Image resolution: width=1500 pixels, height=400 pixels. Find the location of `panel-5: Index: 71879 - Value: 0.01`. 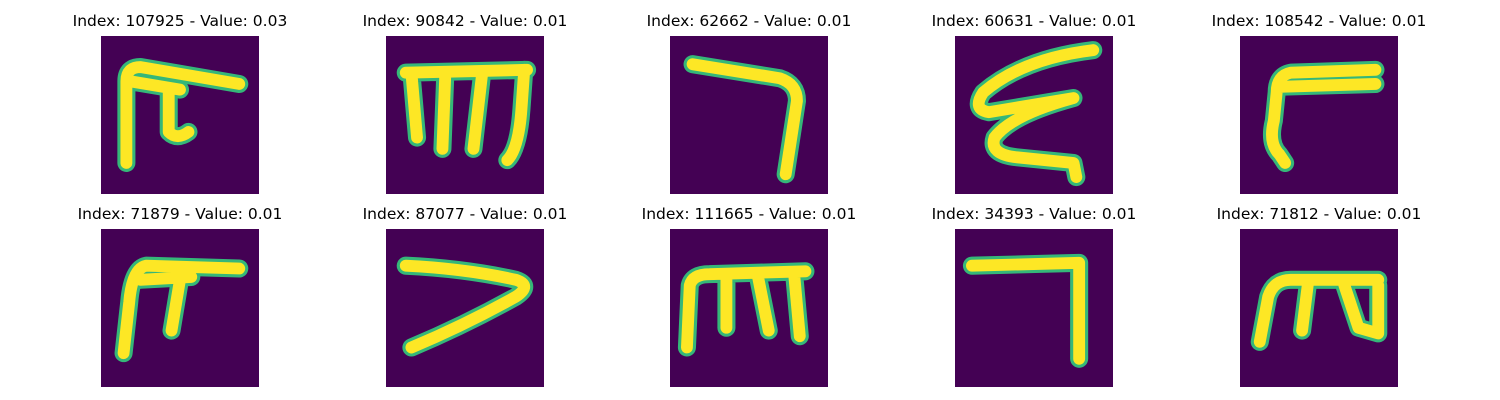

panel-5: Index: 71879 - Value: 0.01 is located at coordinates (180, 296).